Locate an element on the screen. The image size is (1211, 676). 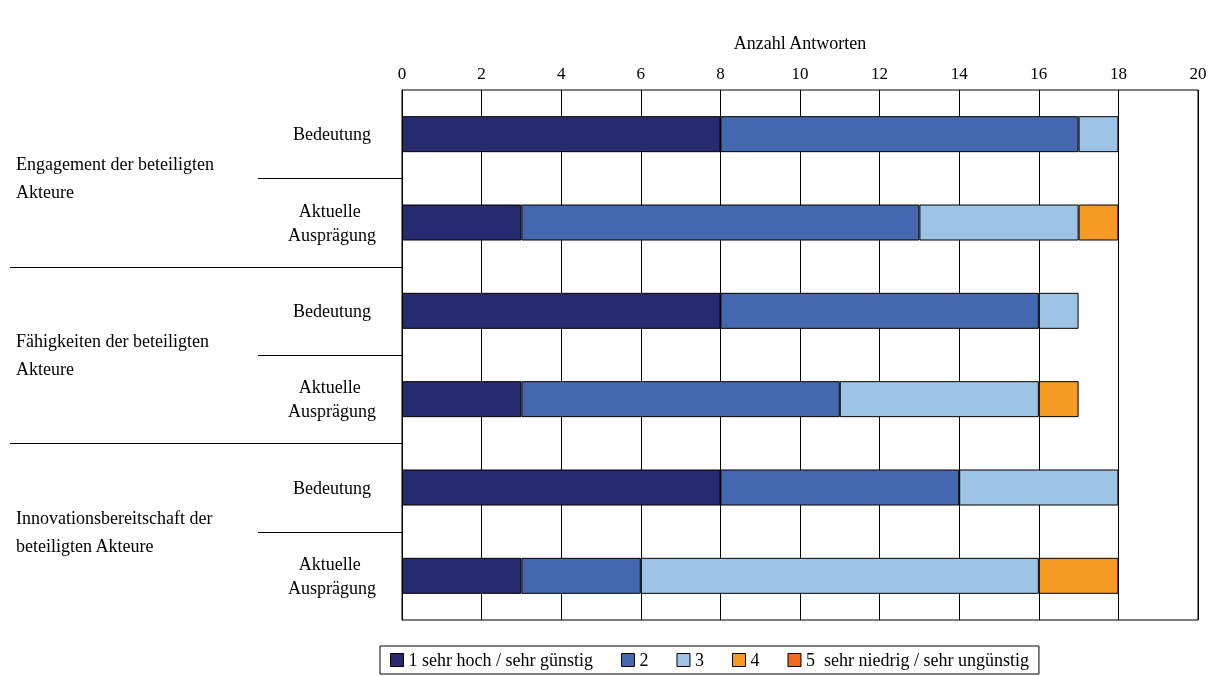
legend-label: 1 sehr hoch / sehr günstig is located at coordinates (500, 660).